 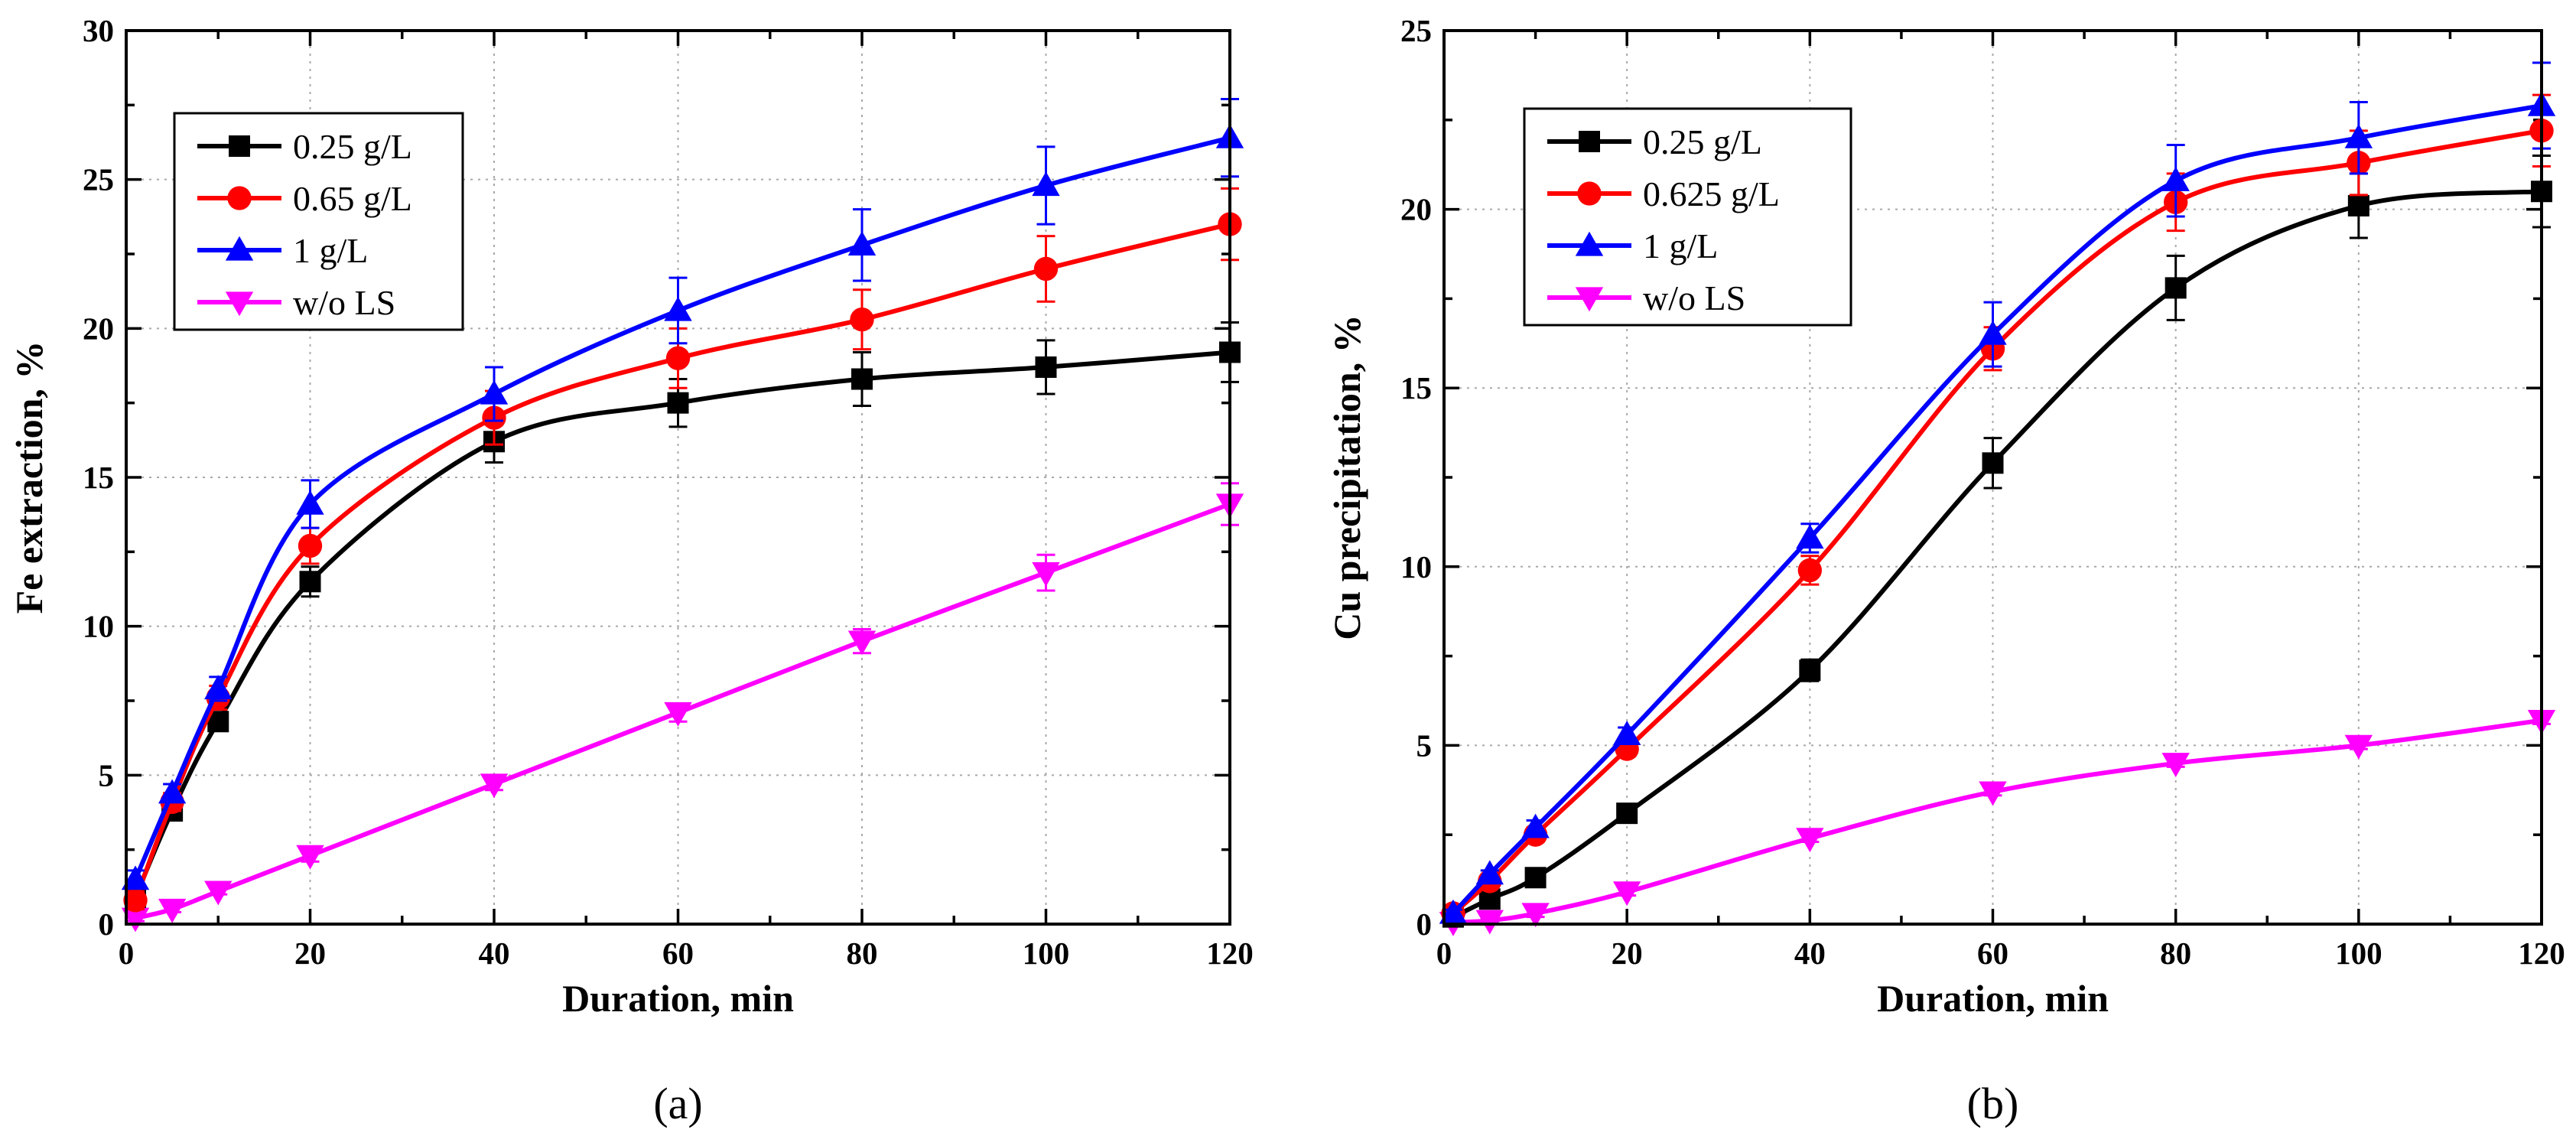 What do you see at coordinates (677, 1103) in the screenshot?
I see `panel-label: (a)` at bounding box center [677, 1103].